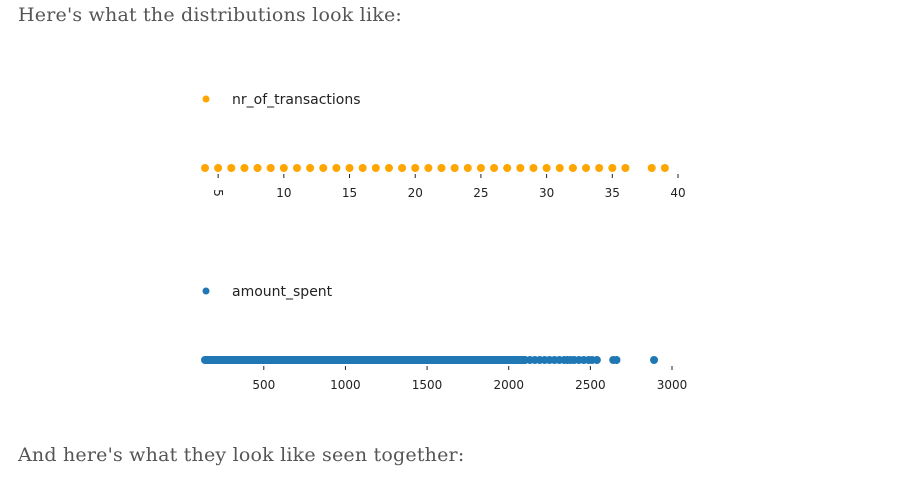  Describe the element at coordinates (210, 15) in the screenshot. I see `intro-paragraph: Here's what the distributions look like:` at that location.